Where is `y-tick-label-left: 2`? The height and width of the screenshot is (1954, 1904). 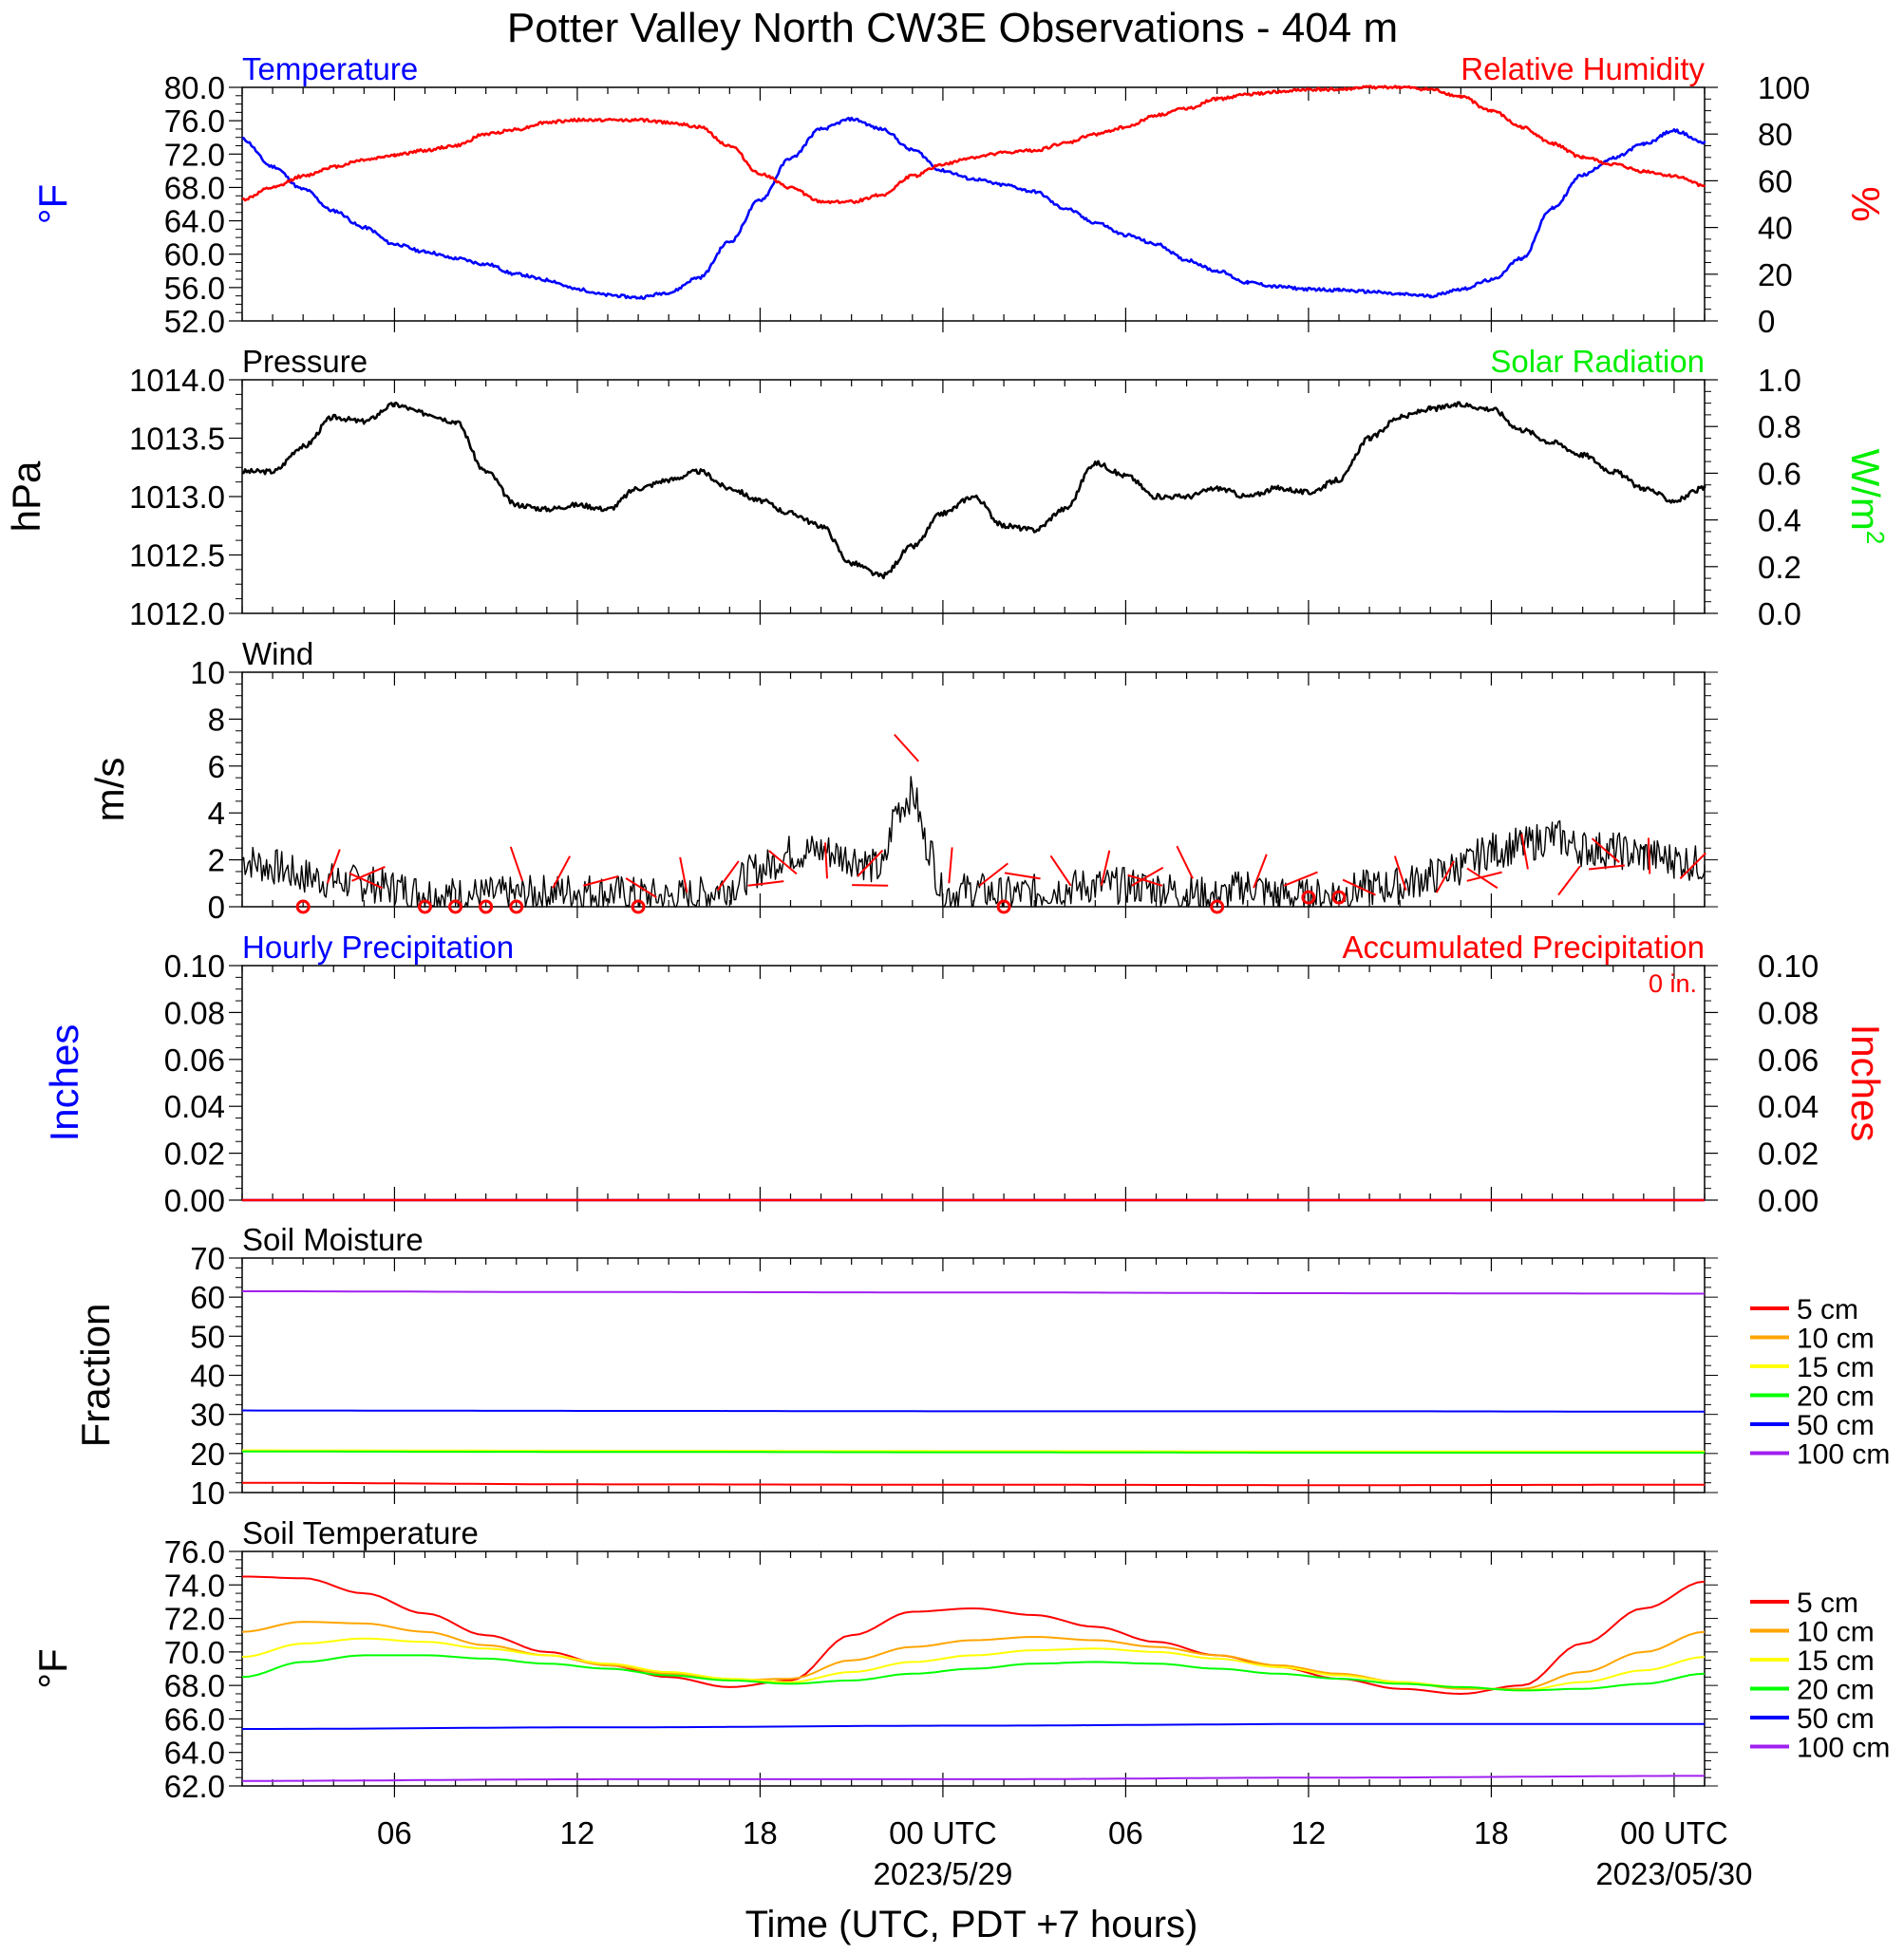
y-tick-label-left: 2 is located at coordinates (217, 860).